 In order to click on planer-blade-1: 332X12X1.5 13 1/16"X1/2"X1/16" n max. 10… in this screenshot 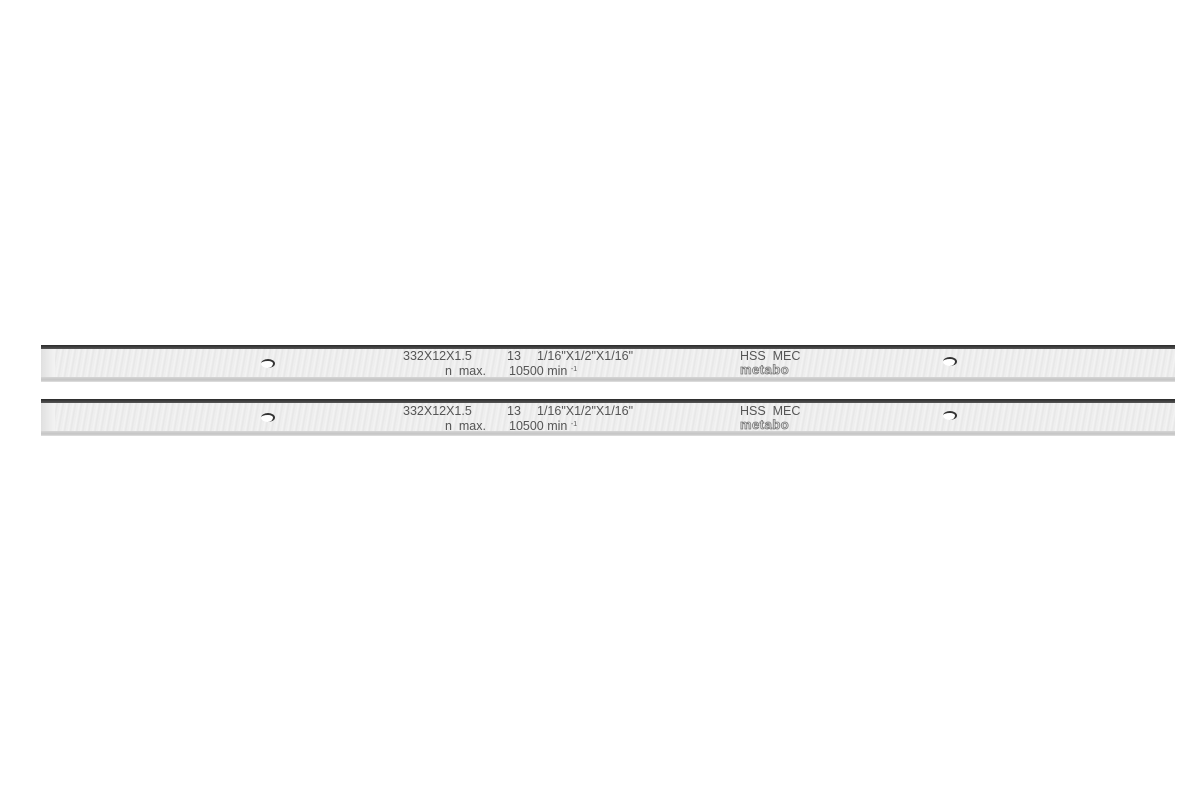, I will do `click(608, 363)`.